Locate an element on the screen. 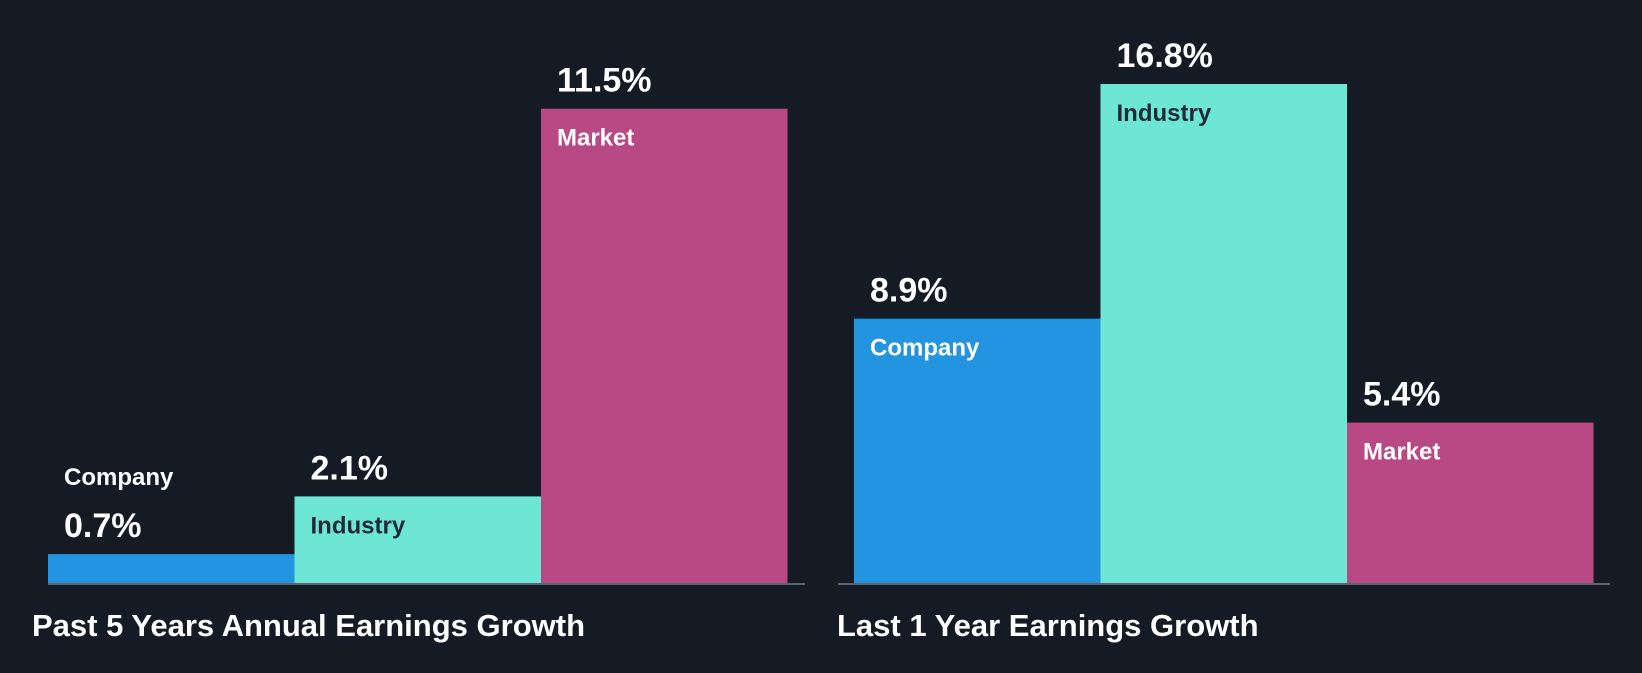 Image resolution: width=1642 pixels, height=673 pixels. value-label-market: 11.5% is located at coordinates (604, 81).